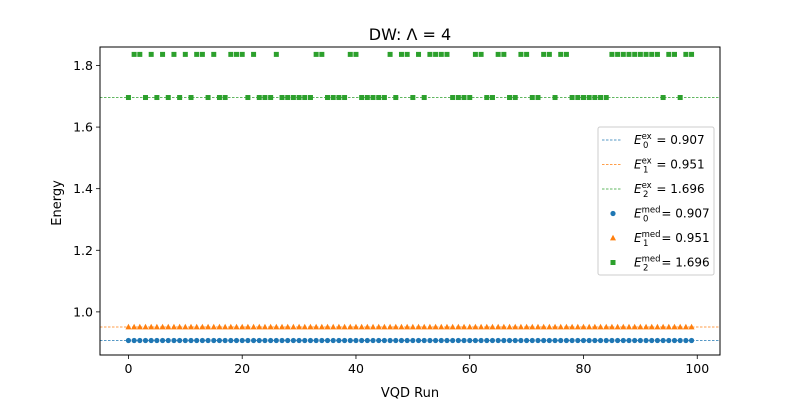  Describe the element at coordinates (656, 201) in the screenshot. I see `legend-box` at that location.